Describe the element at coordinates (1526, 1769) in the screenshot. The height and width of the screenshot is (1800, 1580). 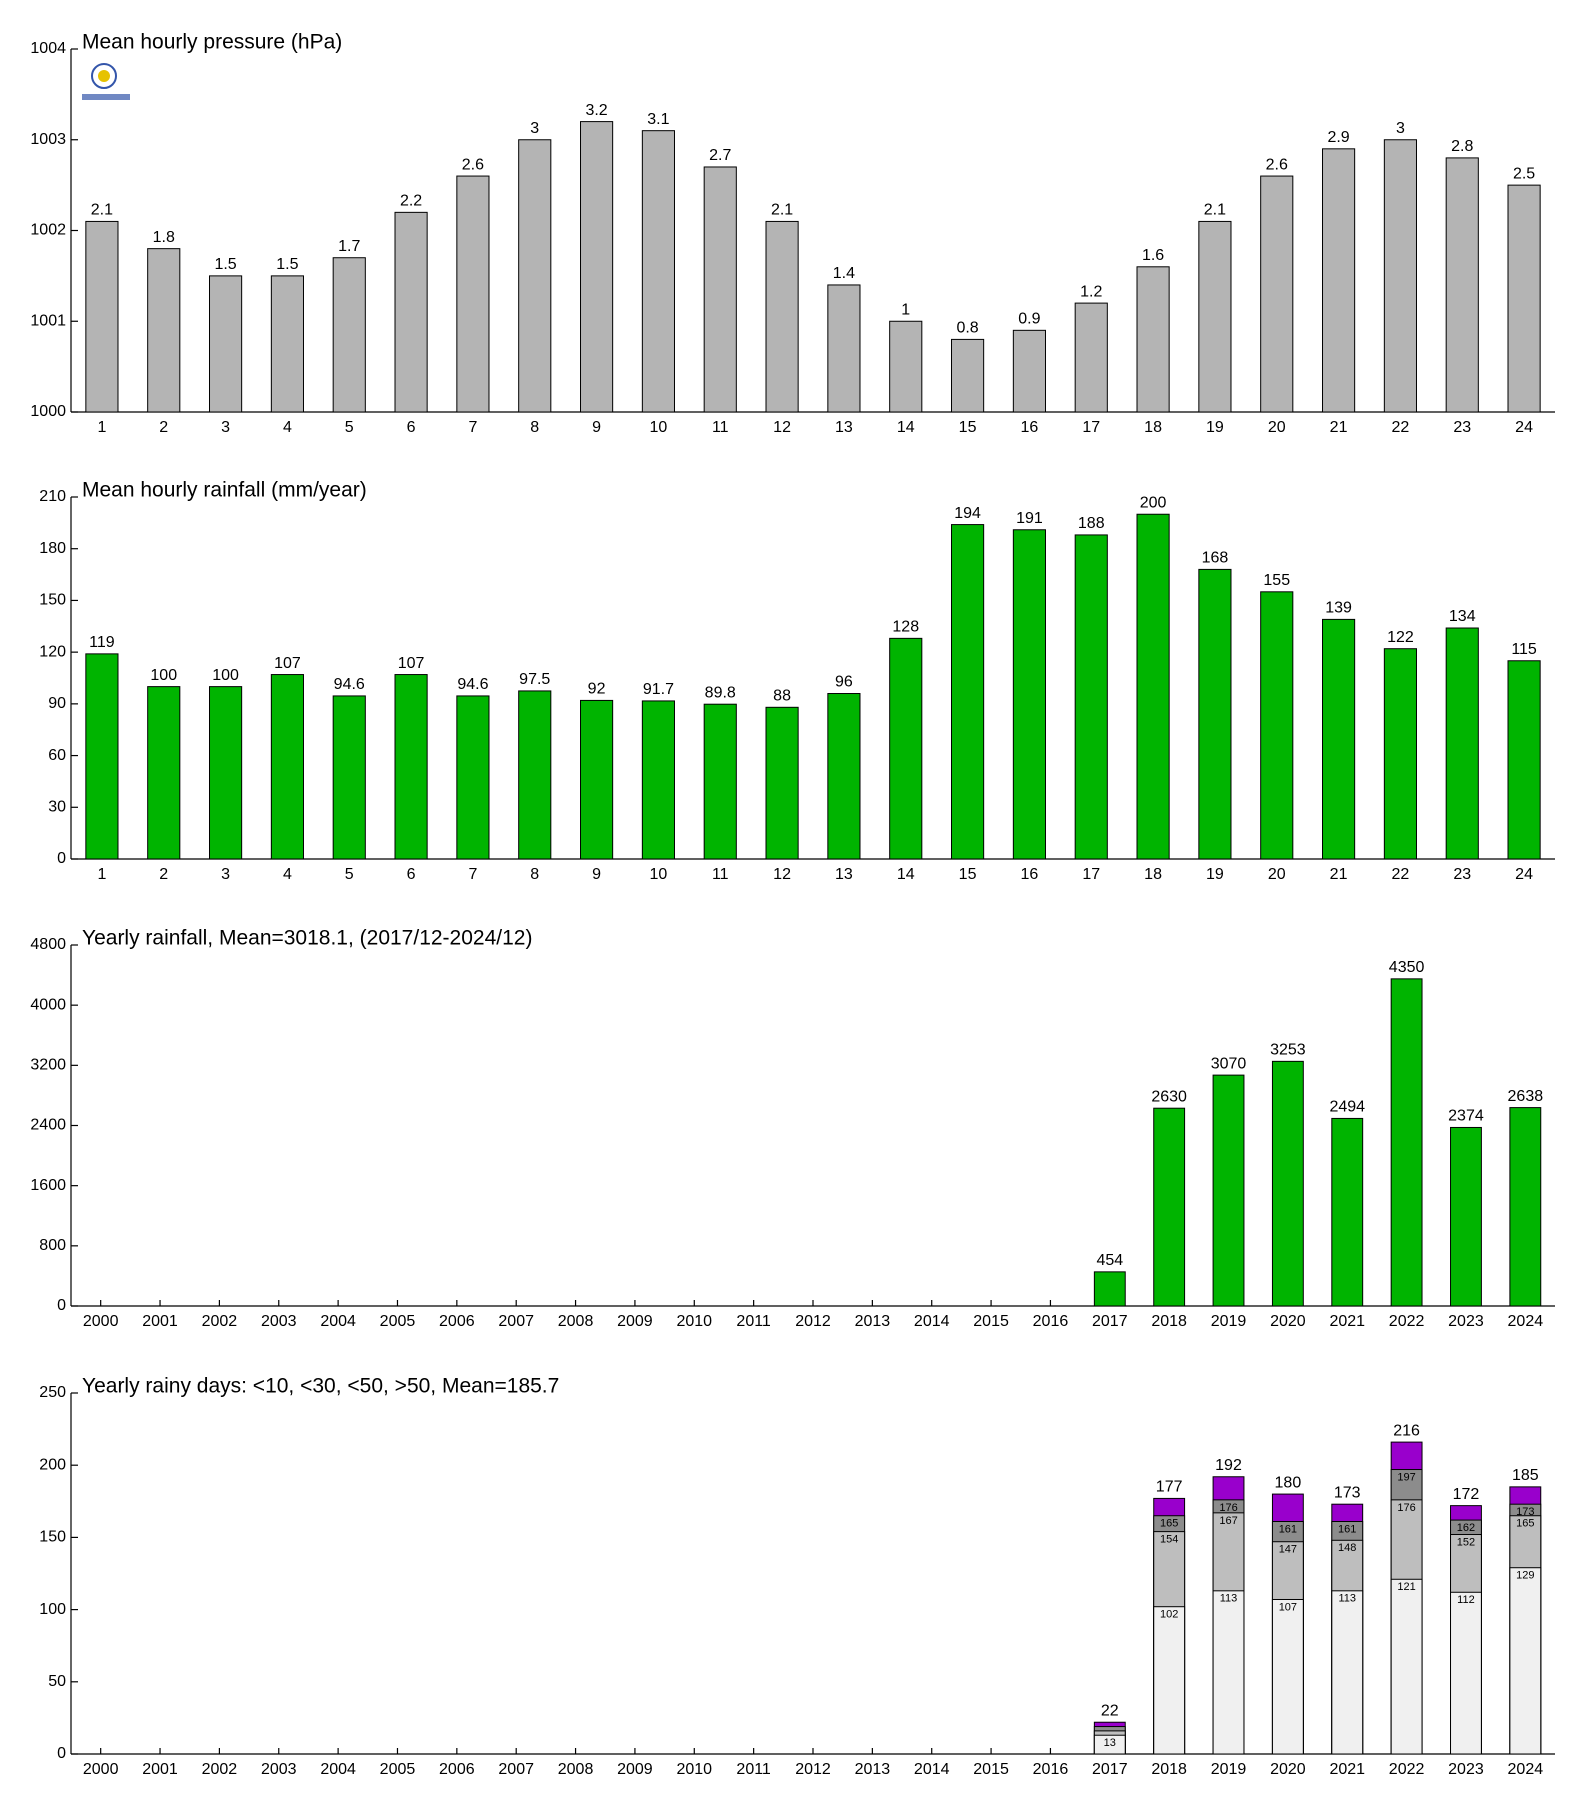
I see `x-tick-label: 2024` at that location.